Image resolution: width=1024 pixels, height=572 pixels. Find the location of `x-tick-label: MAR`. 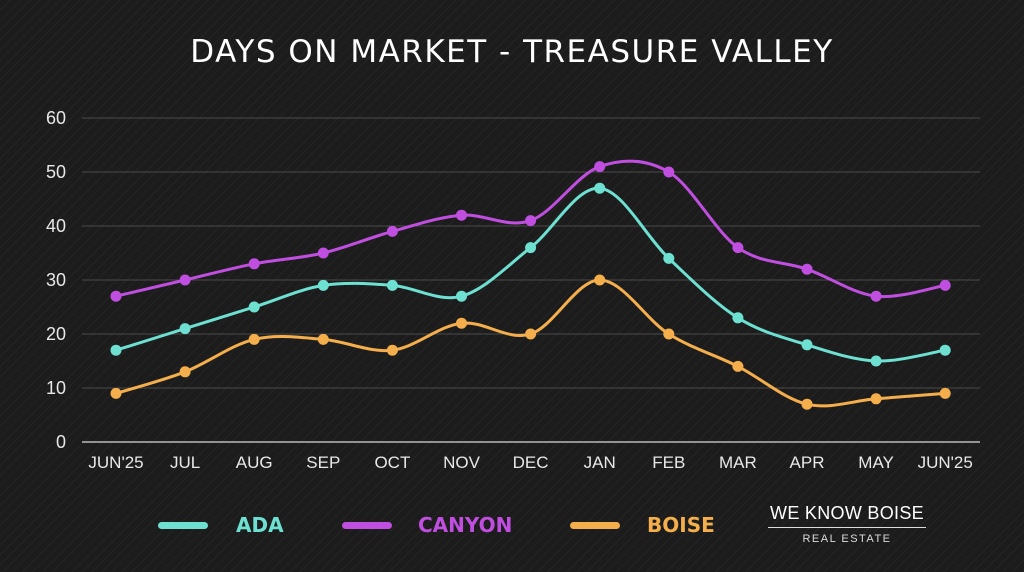

x-tick-label: MAR is located at coordinates (738, 462).